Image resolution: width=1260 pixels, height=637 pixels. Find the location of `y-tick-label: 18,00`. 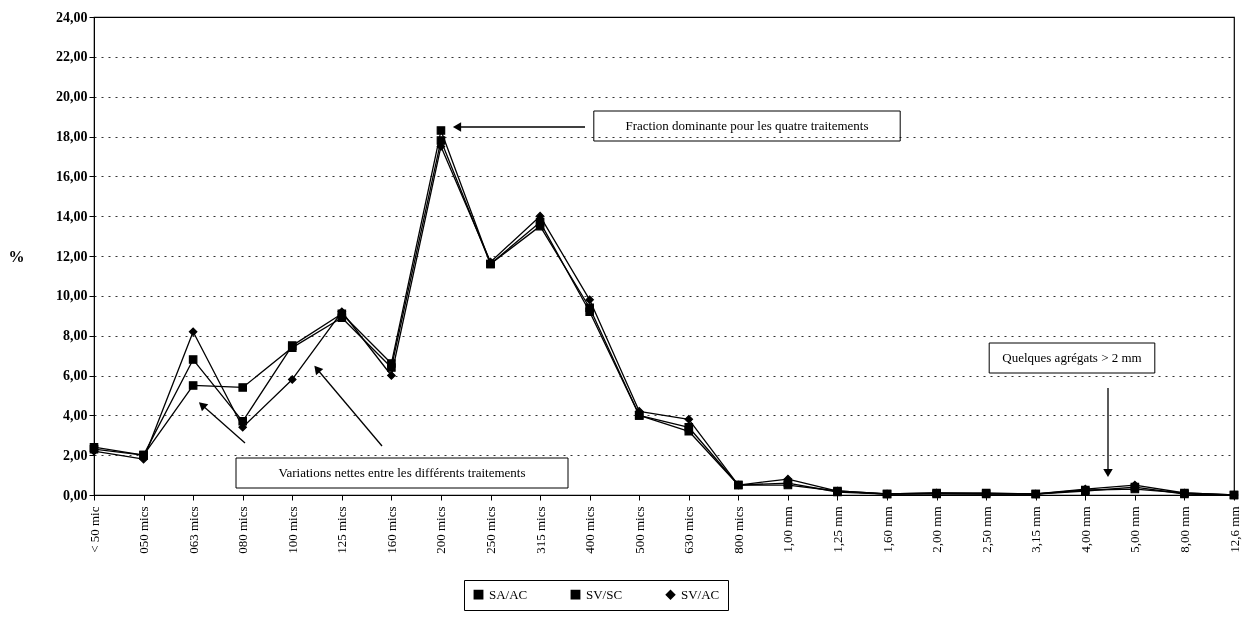

y-tick-label: 18,00 is located at coordinates (72, 136).